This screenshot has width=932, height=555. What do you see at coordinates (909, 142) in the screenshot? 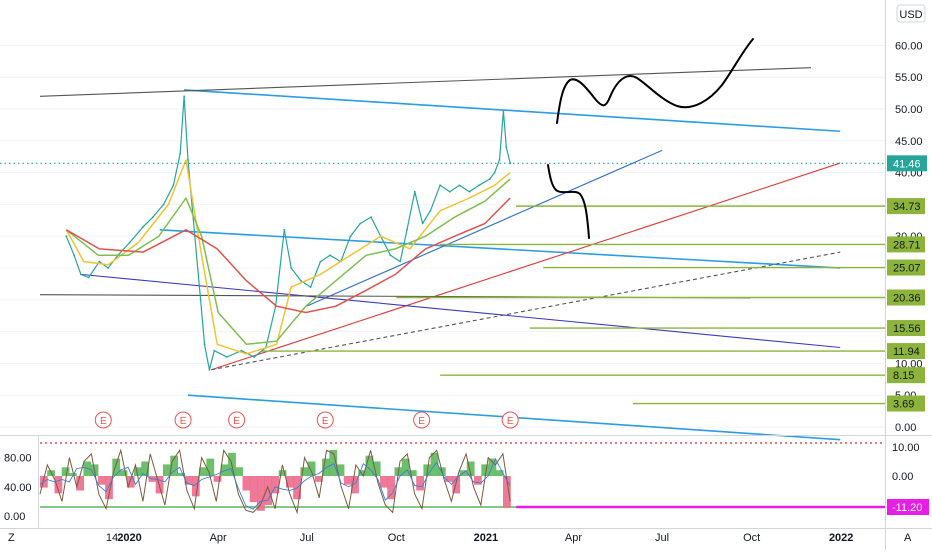
I see `y-tick-label: 45.00` at bounding box center [909, 142].